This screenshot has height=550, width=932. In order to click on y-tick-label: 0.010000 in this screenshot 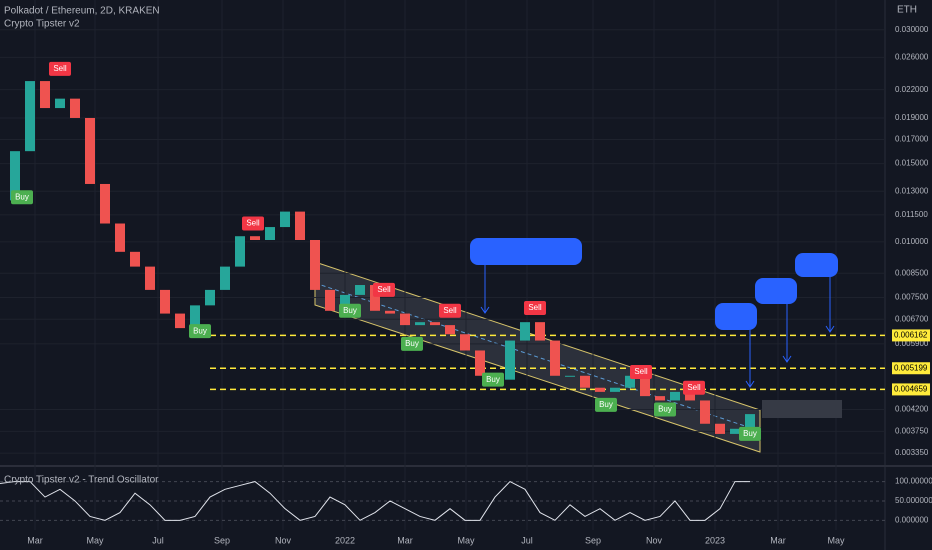, I will do `click(912, 241)`.